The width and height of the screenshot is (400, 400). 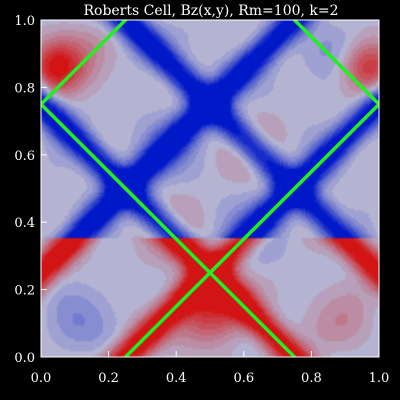 What do you see at coordinates (24, 21) in the screenshot?
I see `y-tick-label: 1.0` at bounding box center [24, 21].